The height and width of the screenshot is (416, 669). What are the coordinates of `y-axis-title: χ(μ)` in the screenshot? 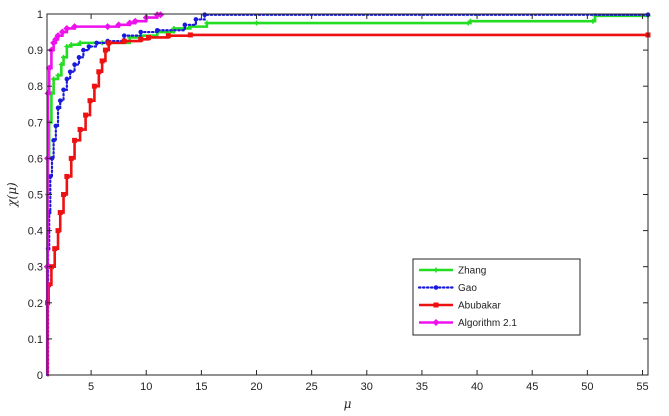 It's located at (12, 195).